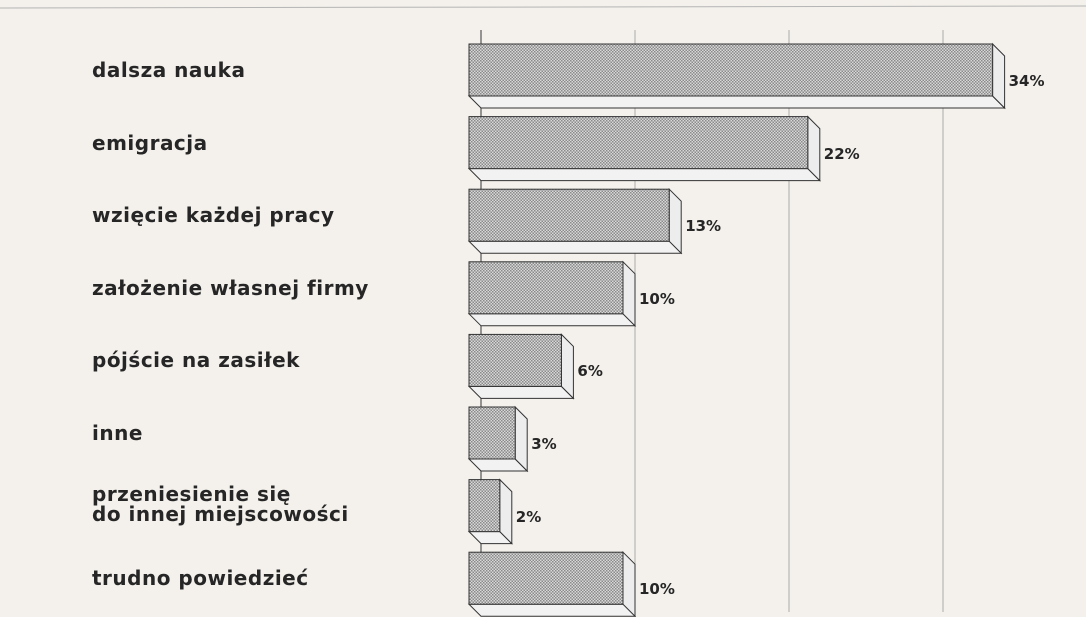 Image resolution: width=1086 pixels, height=617 pixels. What do you see at coordinates (220, 503) in the screenshot?
I see `category-label: przeniesienie się do innej miejscowości` at bounding box center [220, 503].